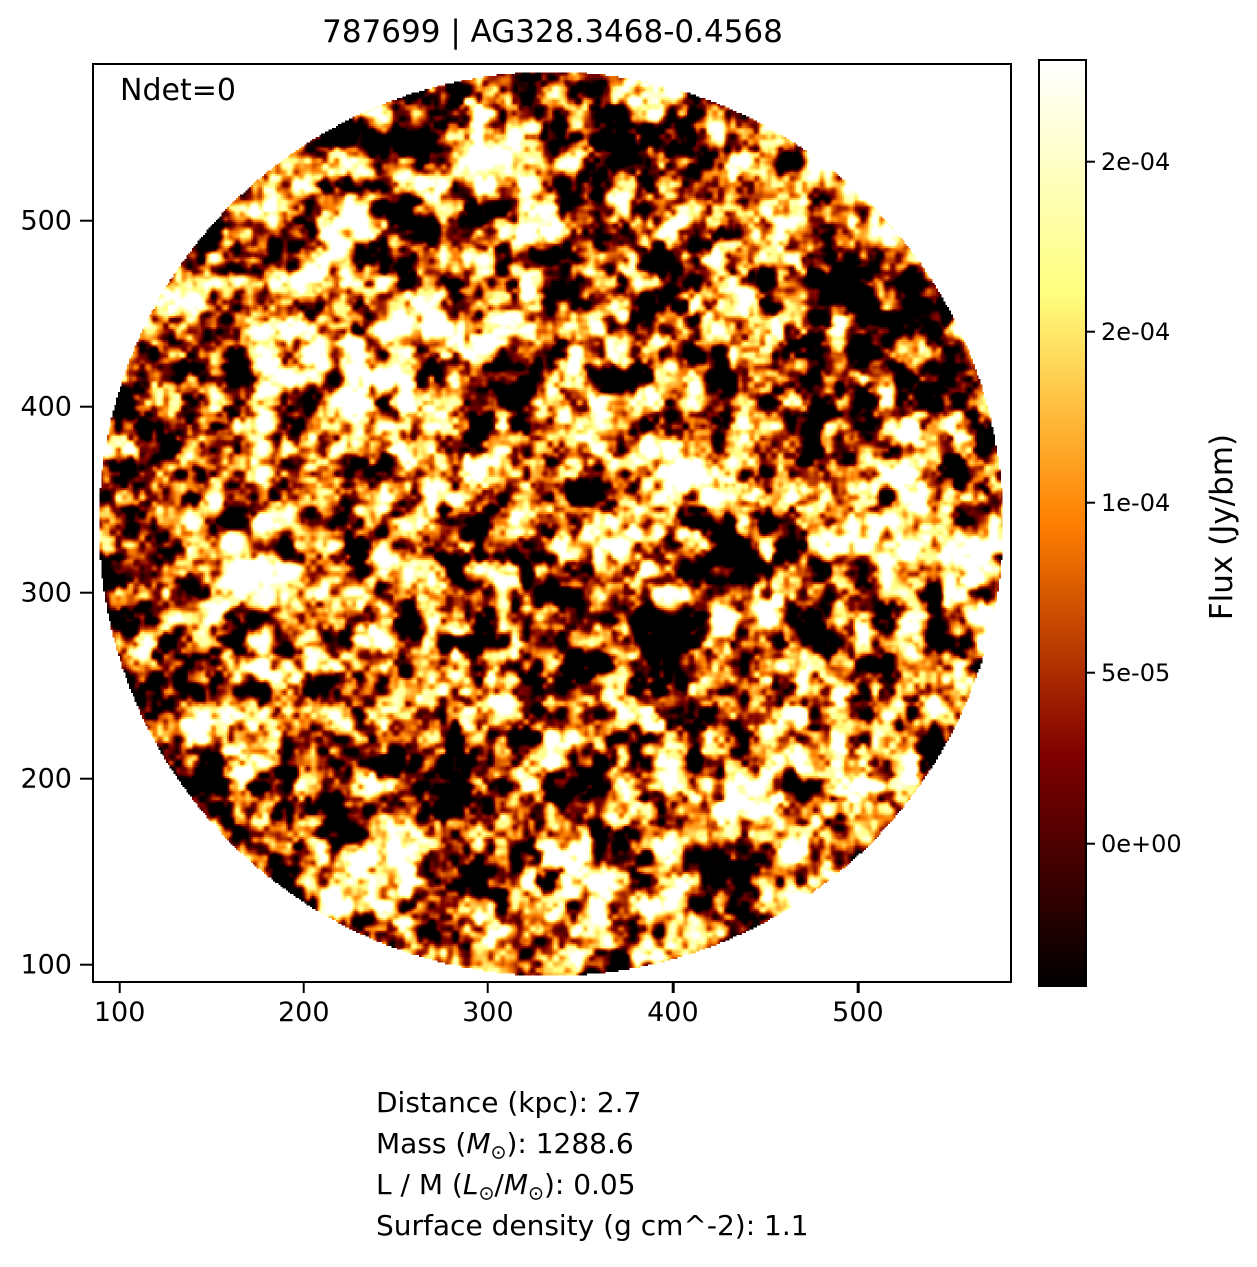  I want to click on y-tick-label: 500, so click(46, 221).